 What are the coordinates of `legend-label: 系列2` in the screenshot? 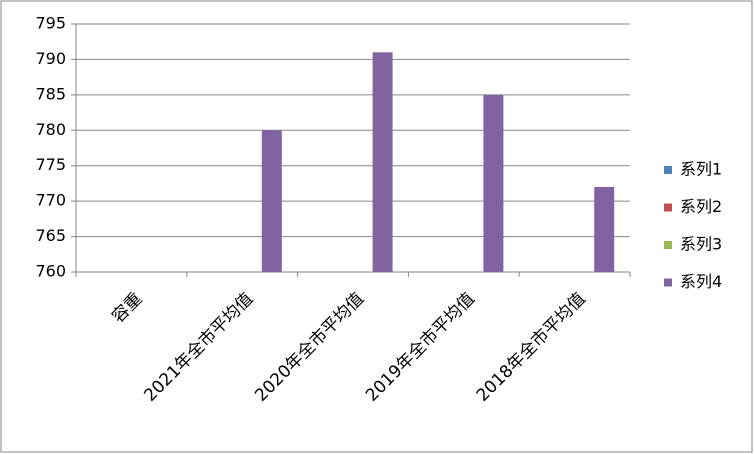 It's located at (701, 206).